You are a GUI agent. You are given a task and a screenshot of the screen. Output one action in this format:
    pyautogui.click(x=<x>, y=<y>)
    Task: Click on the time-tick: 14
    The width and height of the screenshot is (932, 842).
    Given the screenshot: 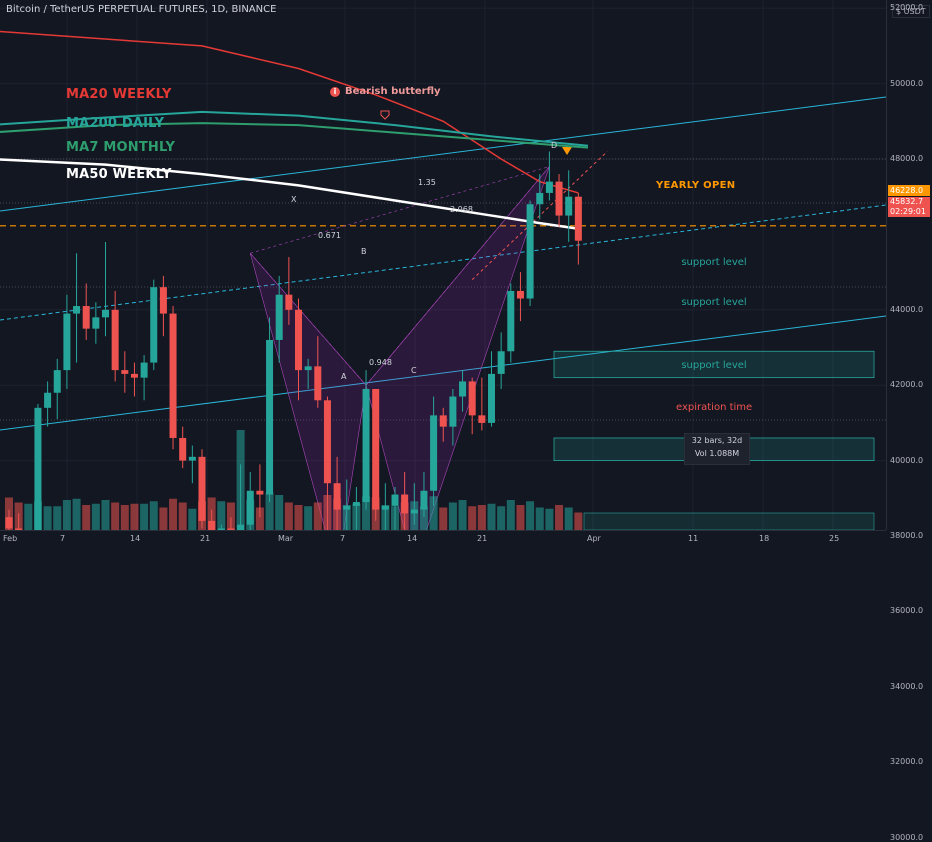 What is the action you would take?
    pyautogui.click(x=135, y=538)
    